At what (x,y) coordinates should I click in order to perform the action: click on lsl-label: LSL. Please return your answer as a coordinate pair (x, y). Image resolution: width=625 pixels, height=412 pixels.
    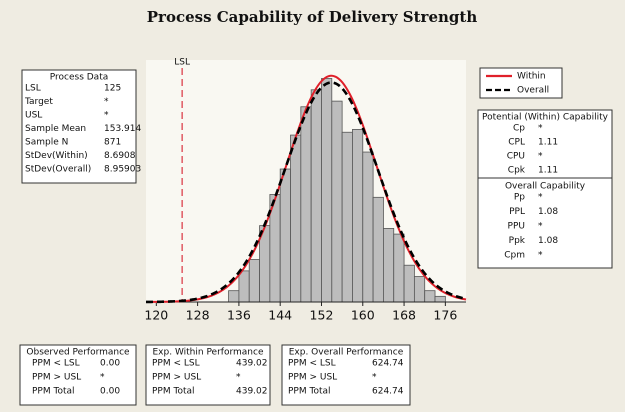
    Looking at the image, I should click on (182, 63).